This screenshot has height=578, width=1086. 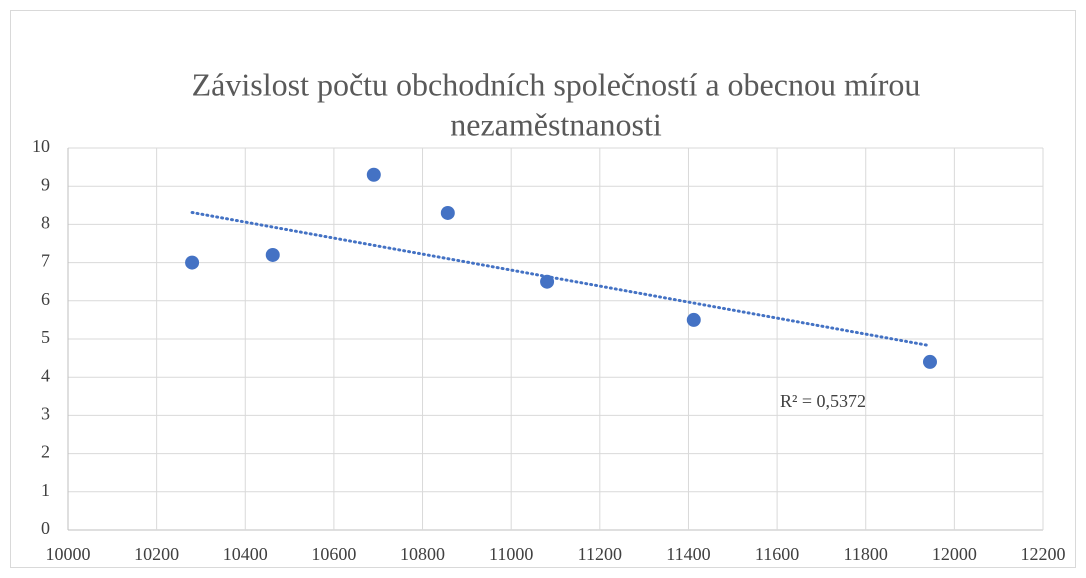 What do you see at coordinates (245, 554) in the screenshot?
I see `x-tick-label: 10400` at bounding box center [245, 554].